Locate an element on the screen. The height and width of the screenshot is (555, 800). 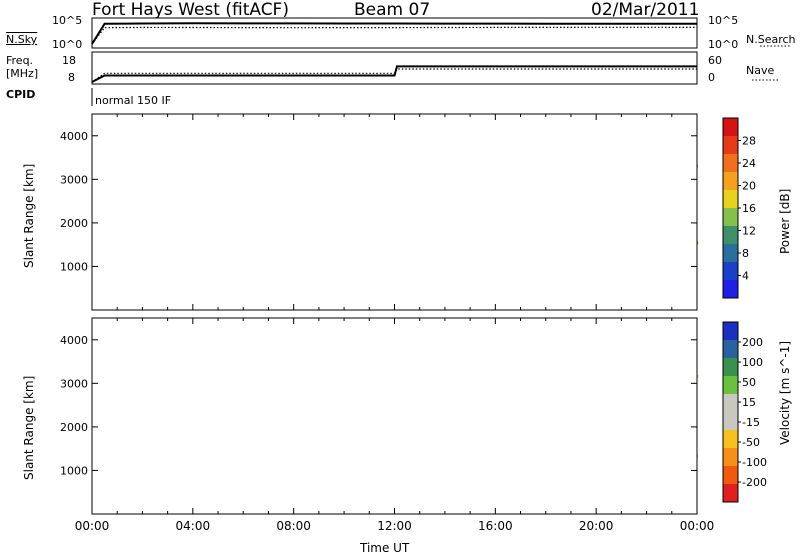
power-ytick-label: 2000 is located at coordinates (74, 223).